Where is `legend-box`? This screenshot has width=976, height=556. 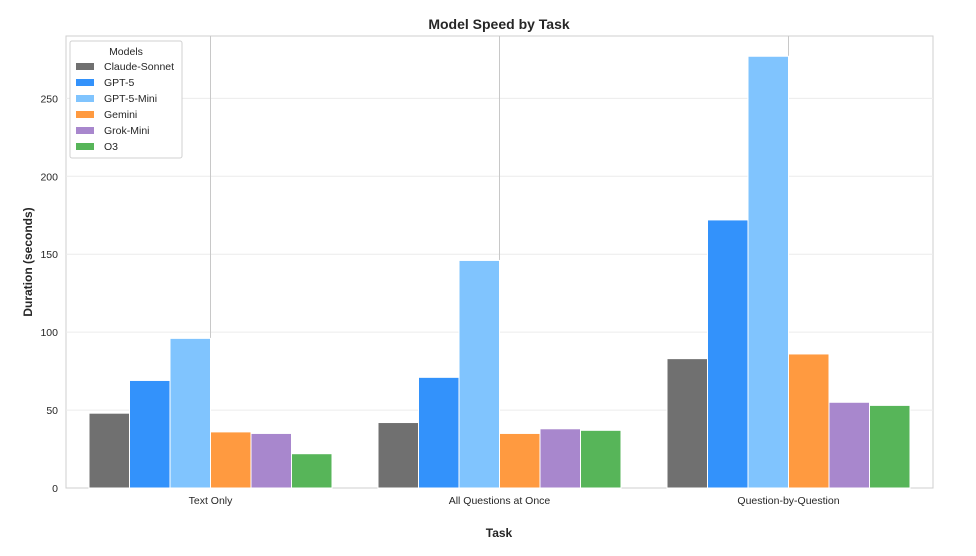
legend-box is located at coordinates (126, 99).